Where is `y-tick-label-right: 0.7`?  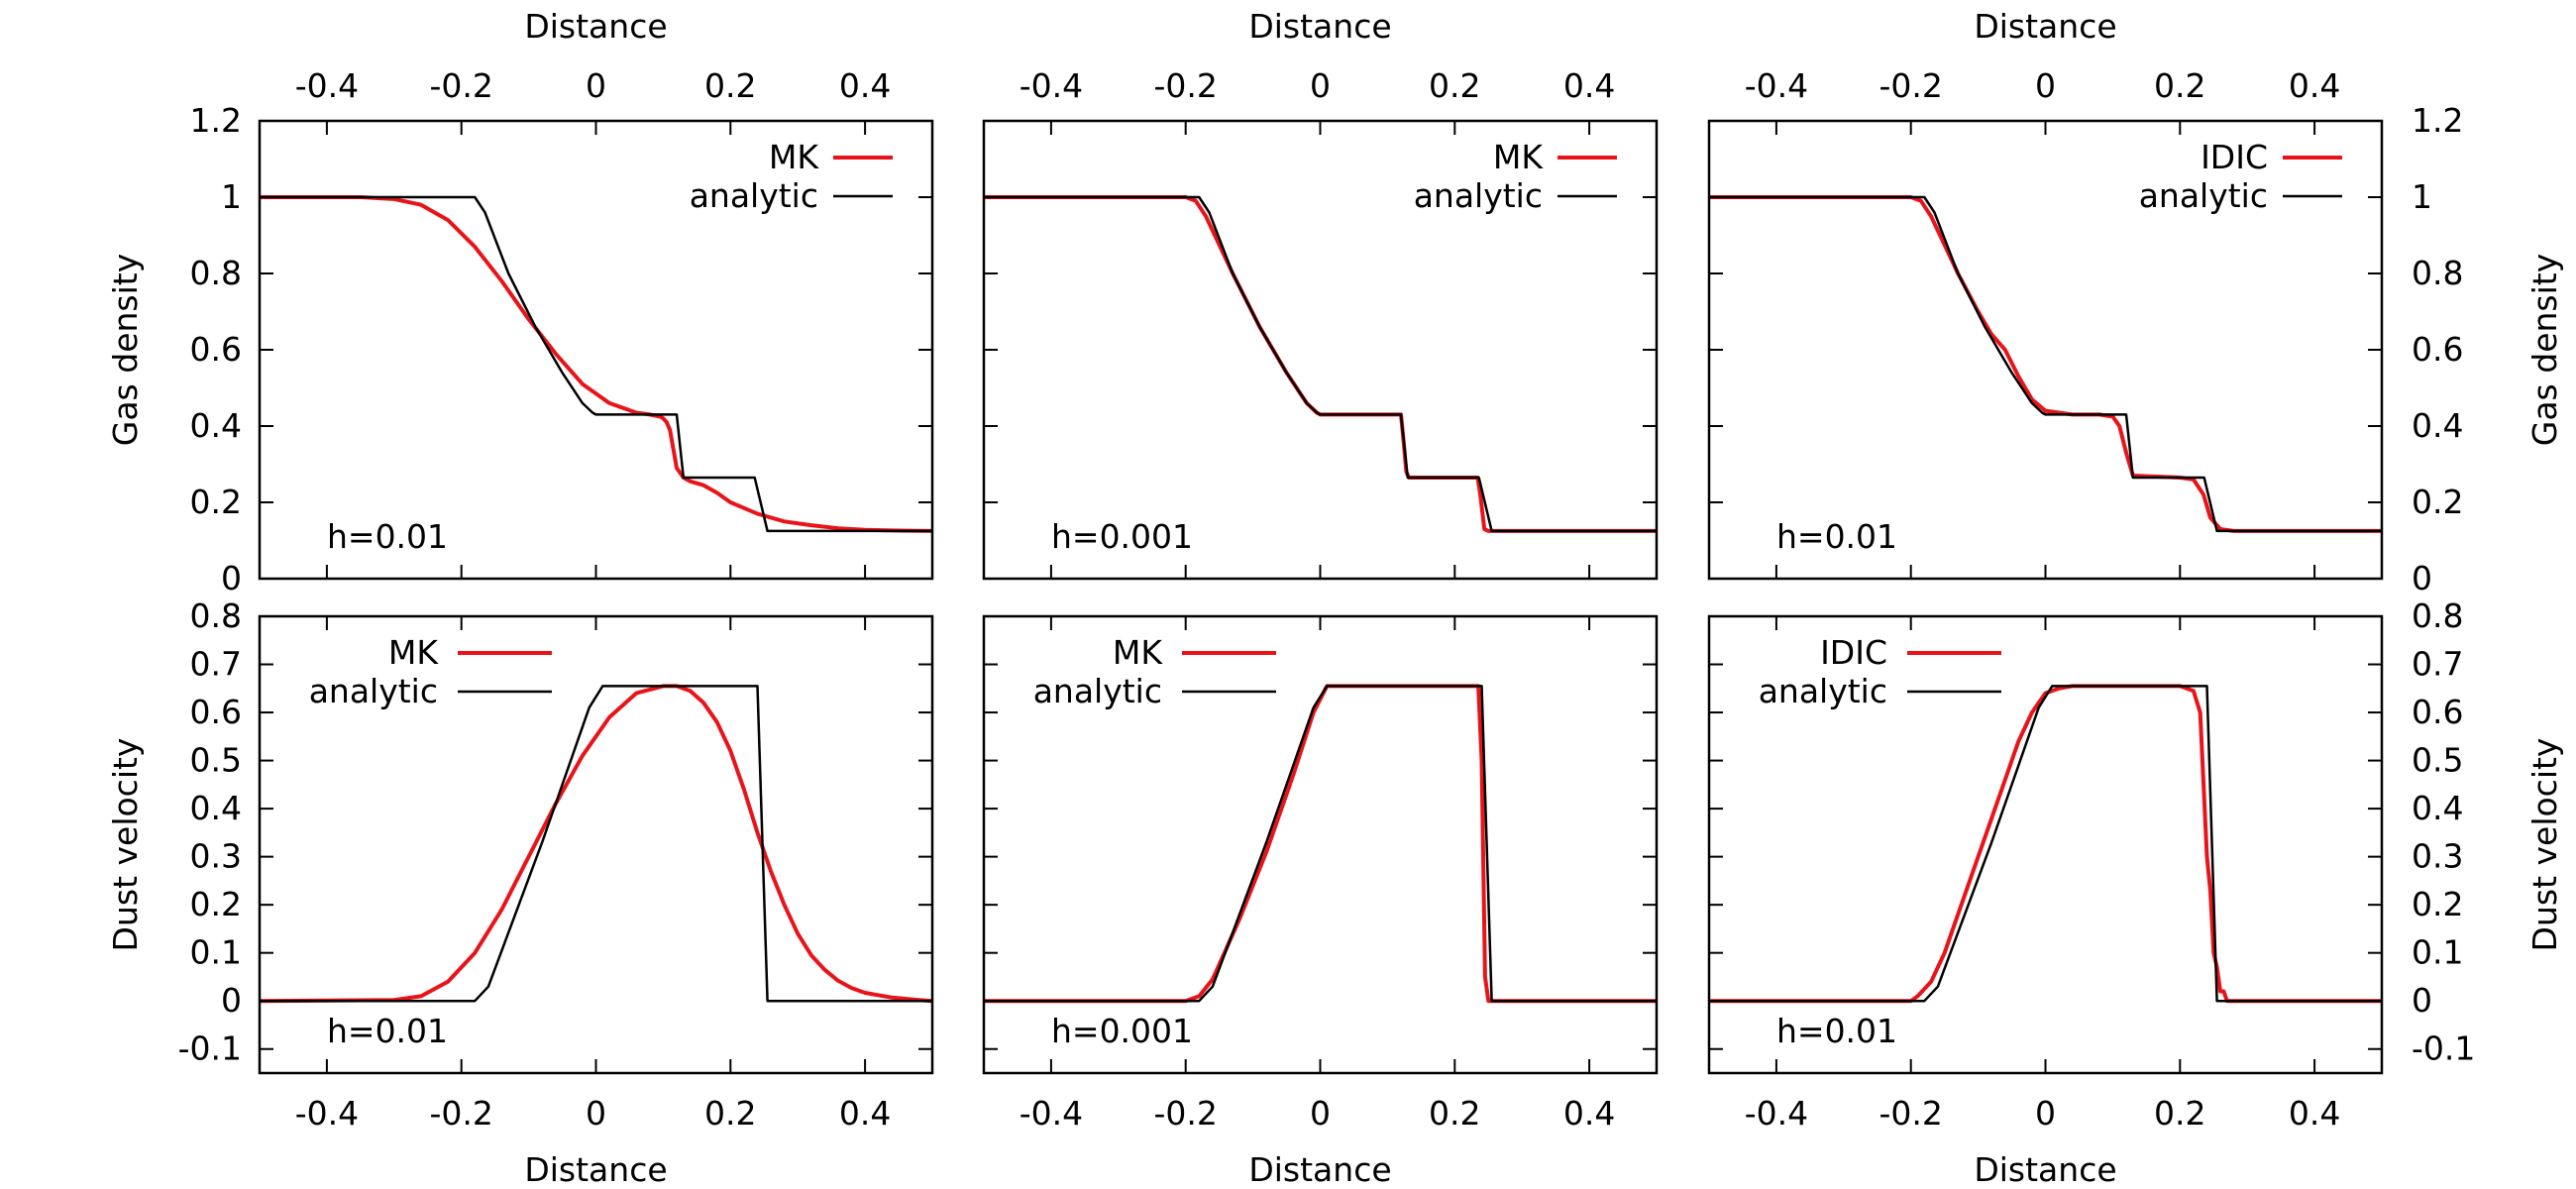
y-tick-label-right: 0.7 is located at coordinates (2437, 665).